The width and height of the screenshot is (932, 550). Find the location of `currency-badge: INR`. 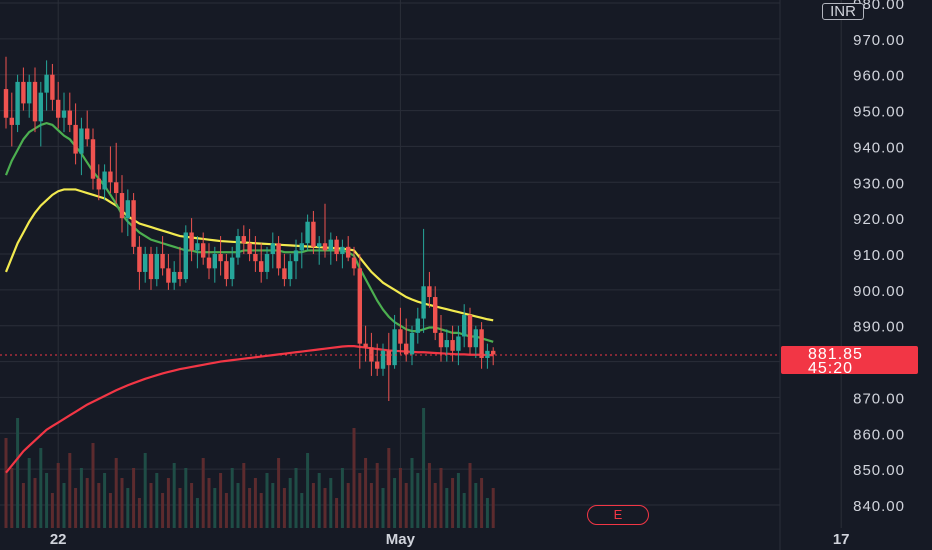

currency-badge: INR is located at coordinates (843, 11).